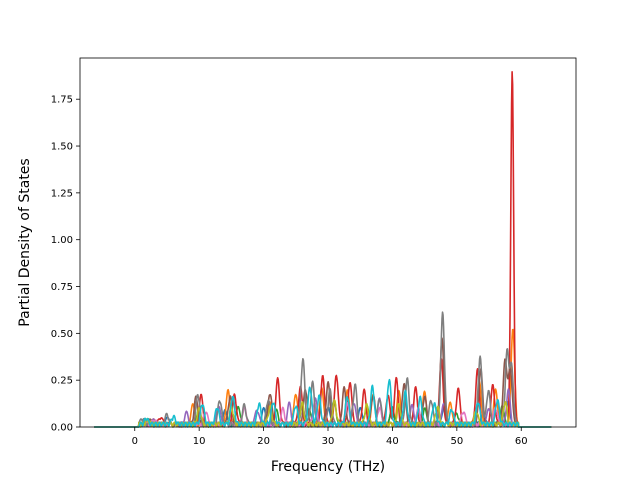 Image resolution: width=640 pixels, height=480 pixels. What do you see at coordinates (521, 441) in the screenshot?
I see `x-tick-label: 60` at bounding box center [521, 441].